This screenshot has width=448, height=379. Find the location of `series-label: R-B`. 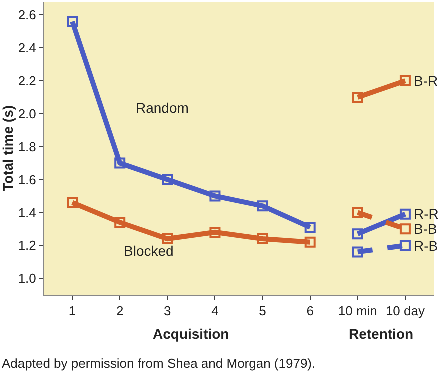

series-label: R-B is located at coordinates (426, 246).